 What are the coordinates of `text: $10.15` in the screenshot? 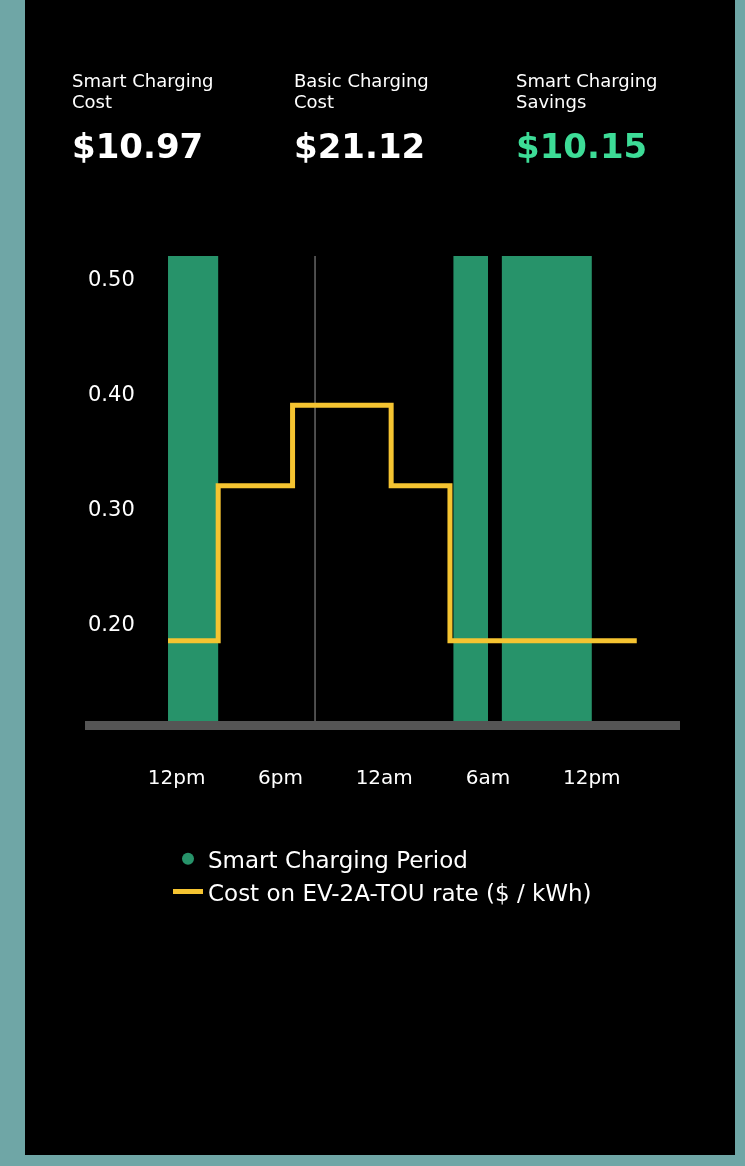 It's located at (582, 146).